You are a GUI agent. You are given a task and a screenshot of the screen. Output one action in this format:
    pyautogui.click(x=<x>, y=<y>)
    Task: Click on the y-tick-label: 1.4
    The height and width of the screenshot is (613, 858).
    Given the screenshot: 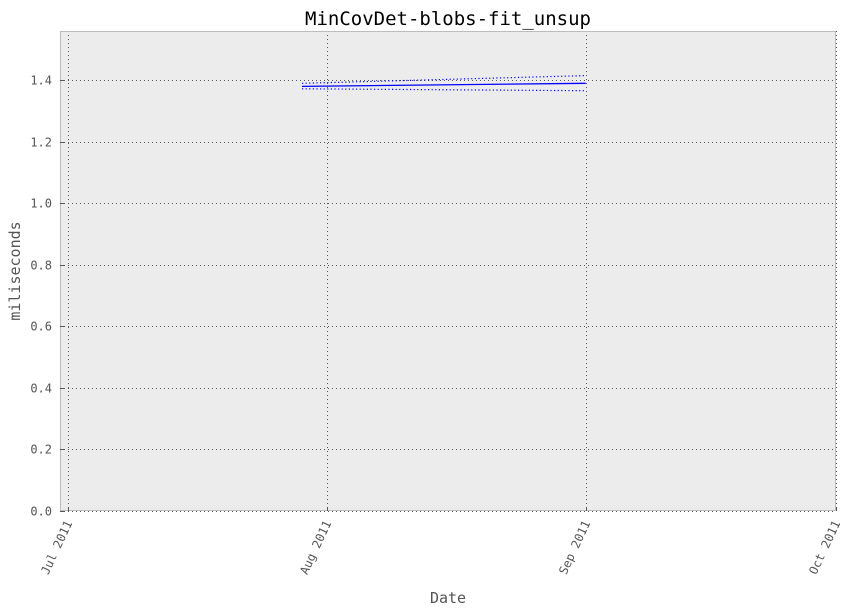 What is the action you would take?
    pyautogui.click(x=41, y=81)
    